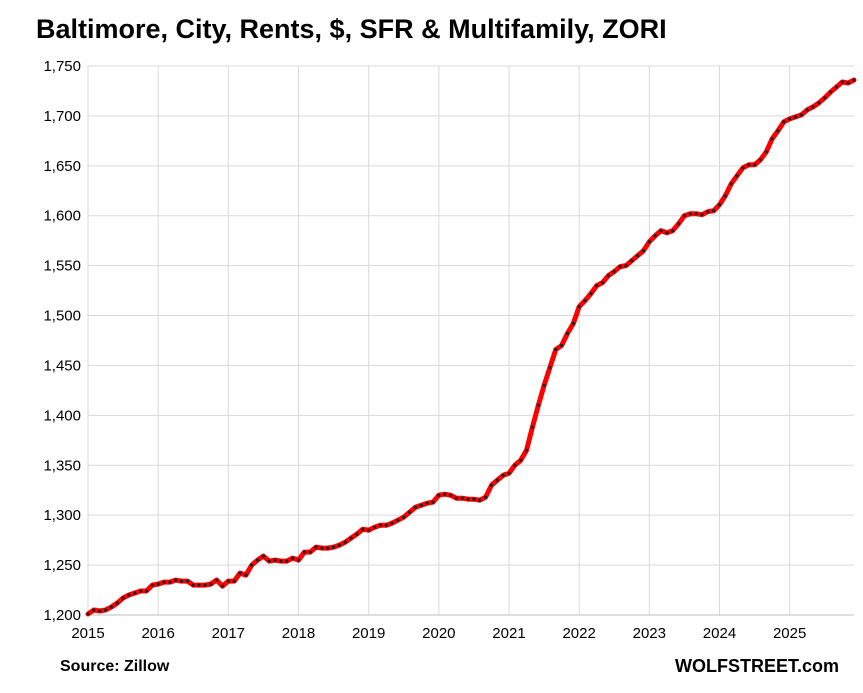 The width and height of the screenshot is (863, 693). I want to click on x-tick-label: 2022, so click(578, 633).